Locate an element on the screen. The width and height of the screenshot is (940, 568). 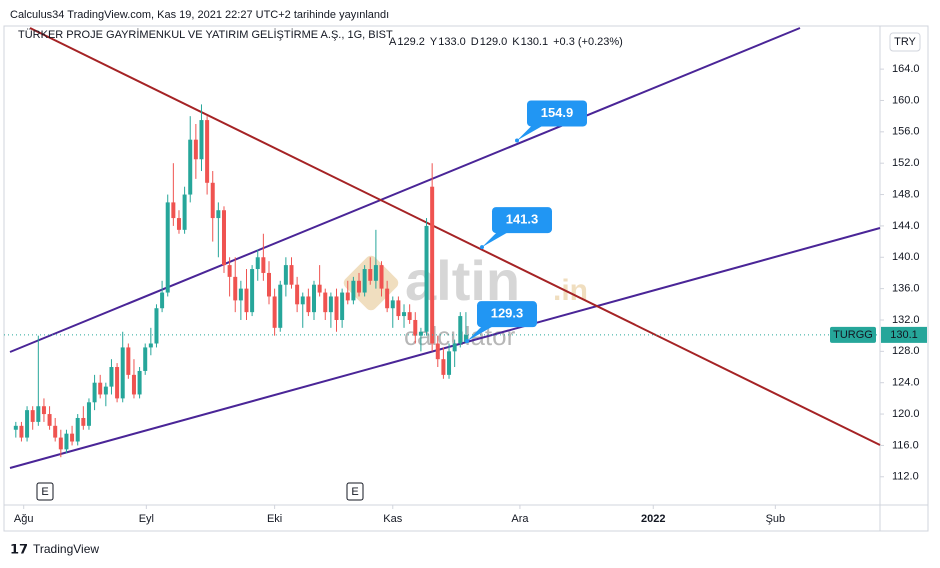
x-tick-label: Kas is located at coordinates (392, 519).